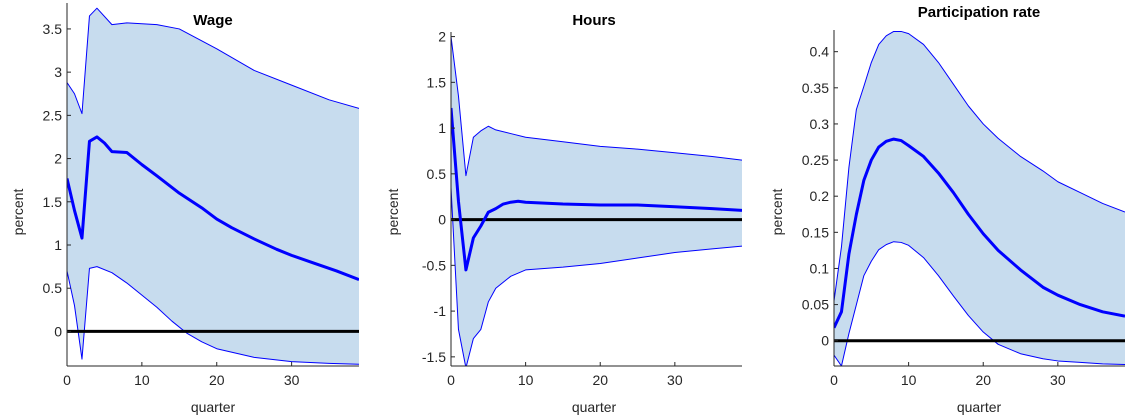 The width and height of the screenshot is (1129, 419). What do you see at coordinates (820, 268) in the screenshot?
I see `y-tick-label: 0.1` at bounding box center [820, 268].